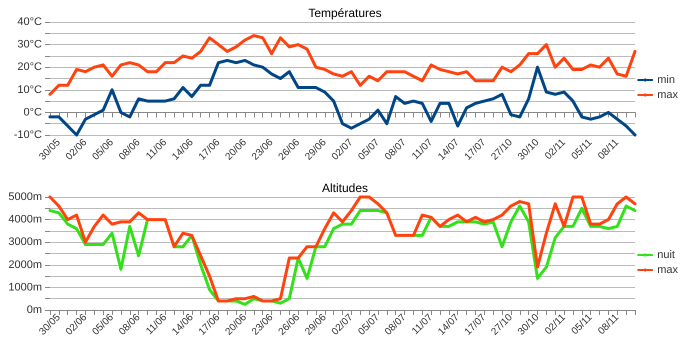  I want to click on y-tick-label: 4000m, so click(25, 220).